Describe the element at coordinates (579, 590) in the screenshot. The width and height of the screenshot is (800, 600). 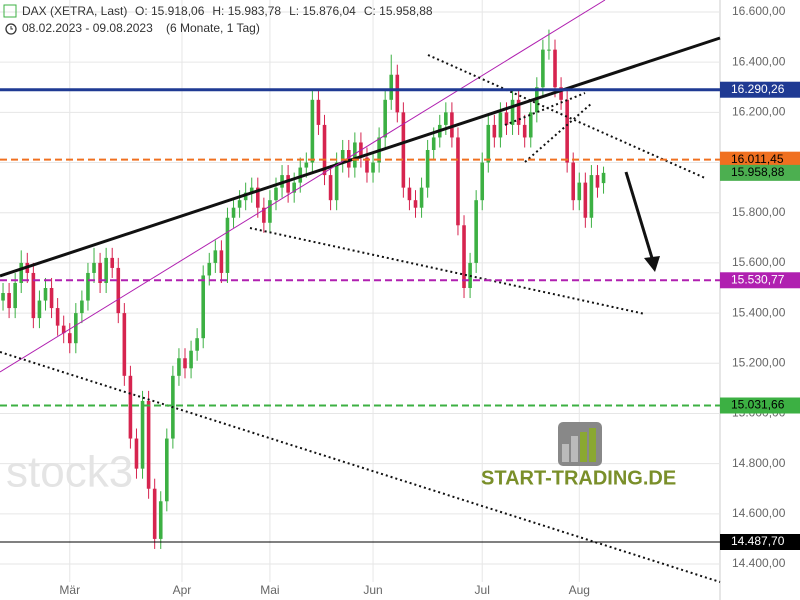
I see `x-tick-label: Aug` at that location.